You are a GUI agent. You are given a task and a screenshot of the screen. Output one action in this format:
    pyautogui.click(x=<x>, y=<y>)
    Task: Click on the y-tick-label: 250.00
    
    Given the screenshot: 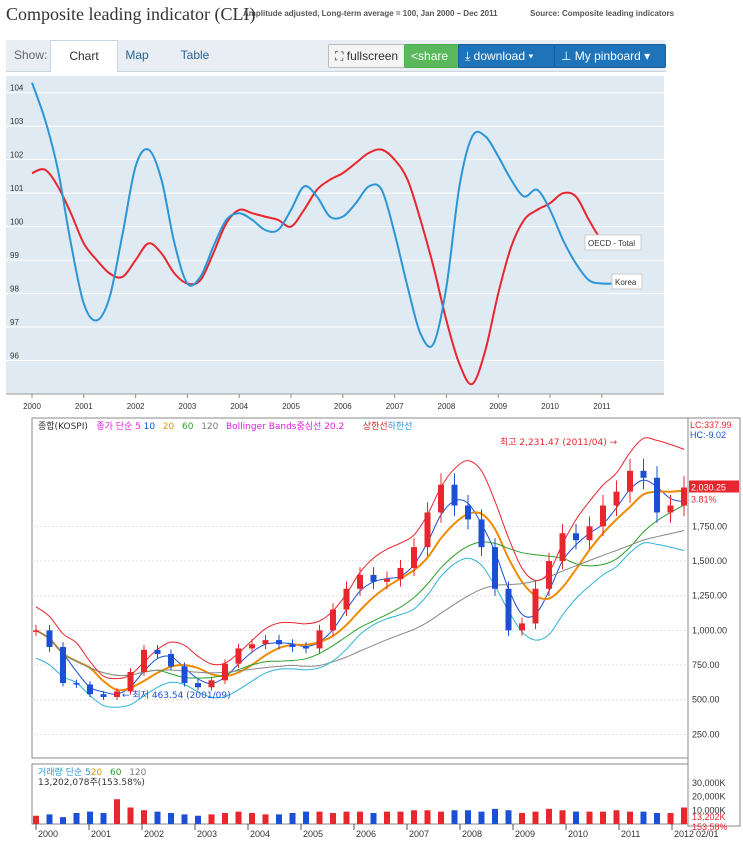 What is the action you would take?
    pyautogui.click(x=706, y=734)
    